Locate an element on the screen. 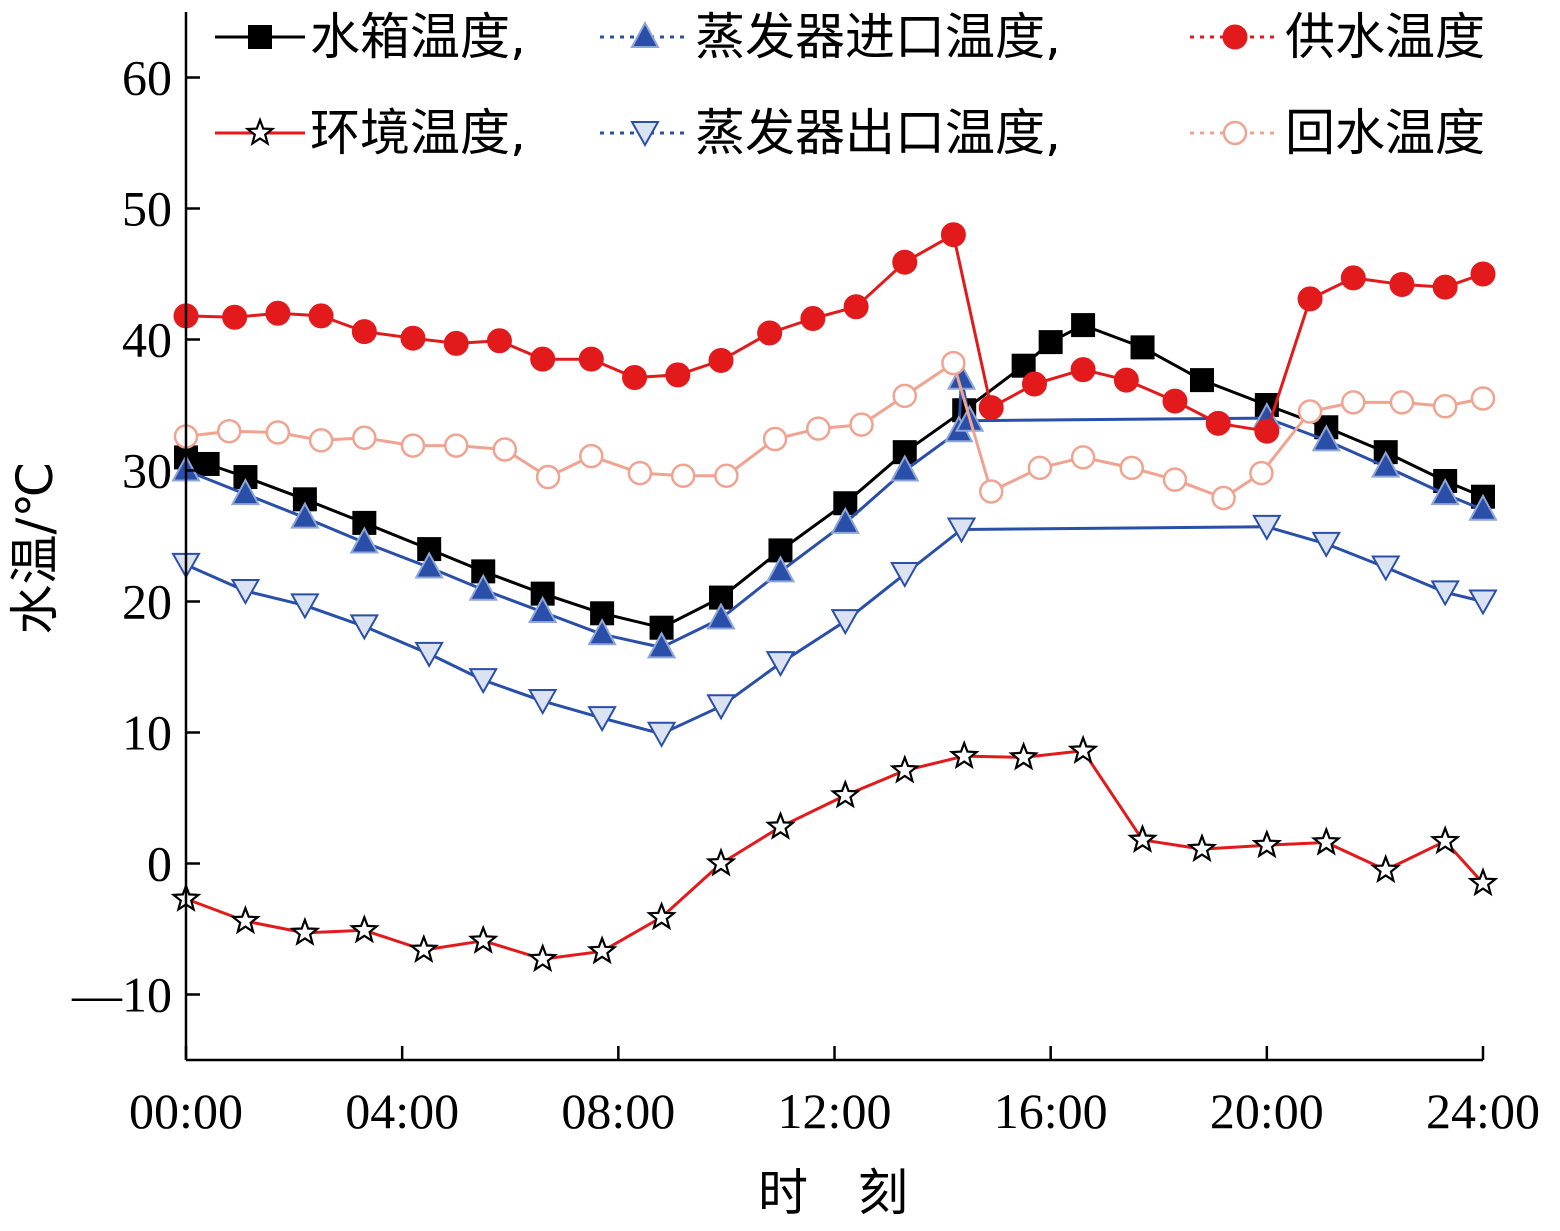  y-axis-title: 水温/℃ is located at coordinates (35, 548).